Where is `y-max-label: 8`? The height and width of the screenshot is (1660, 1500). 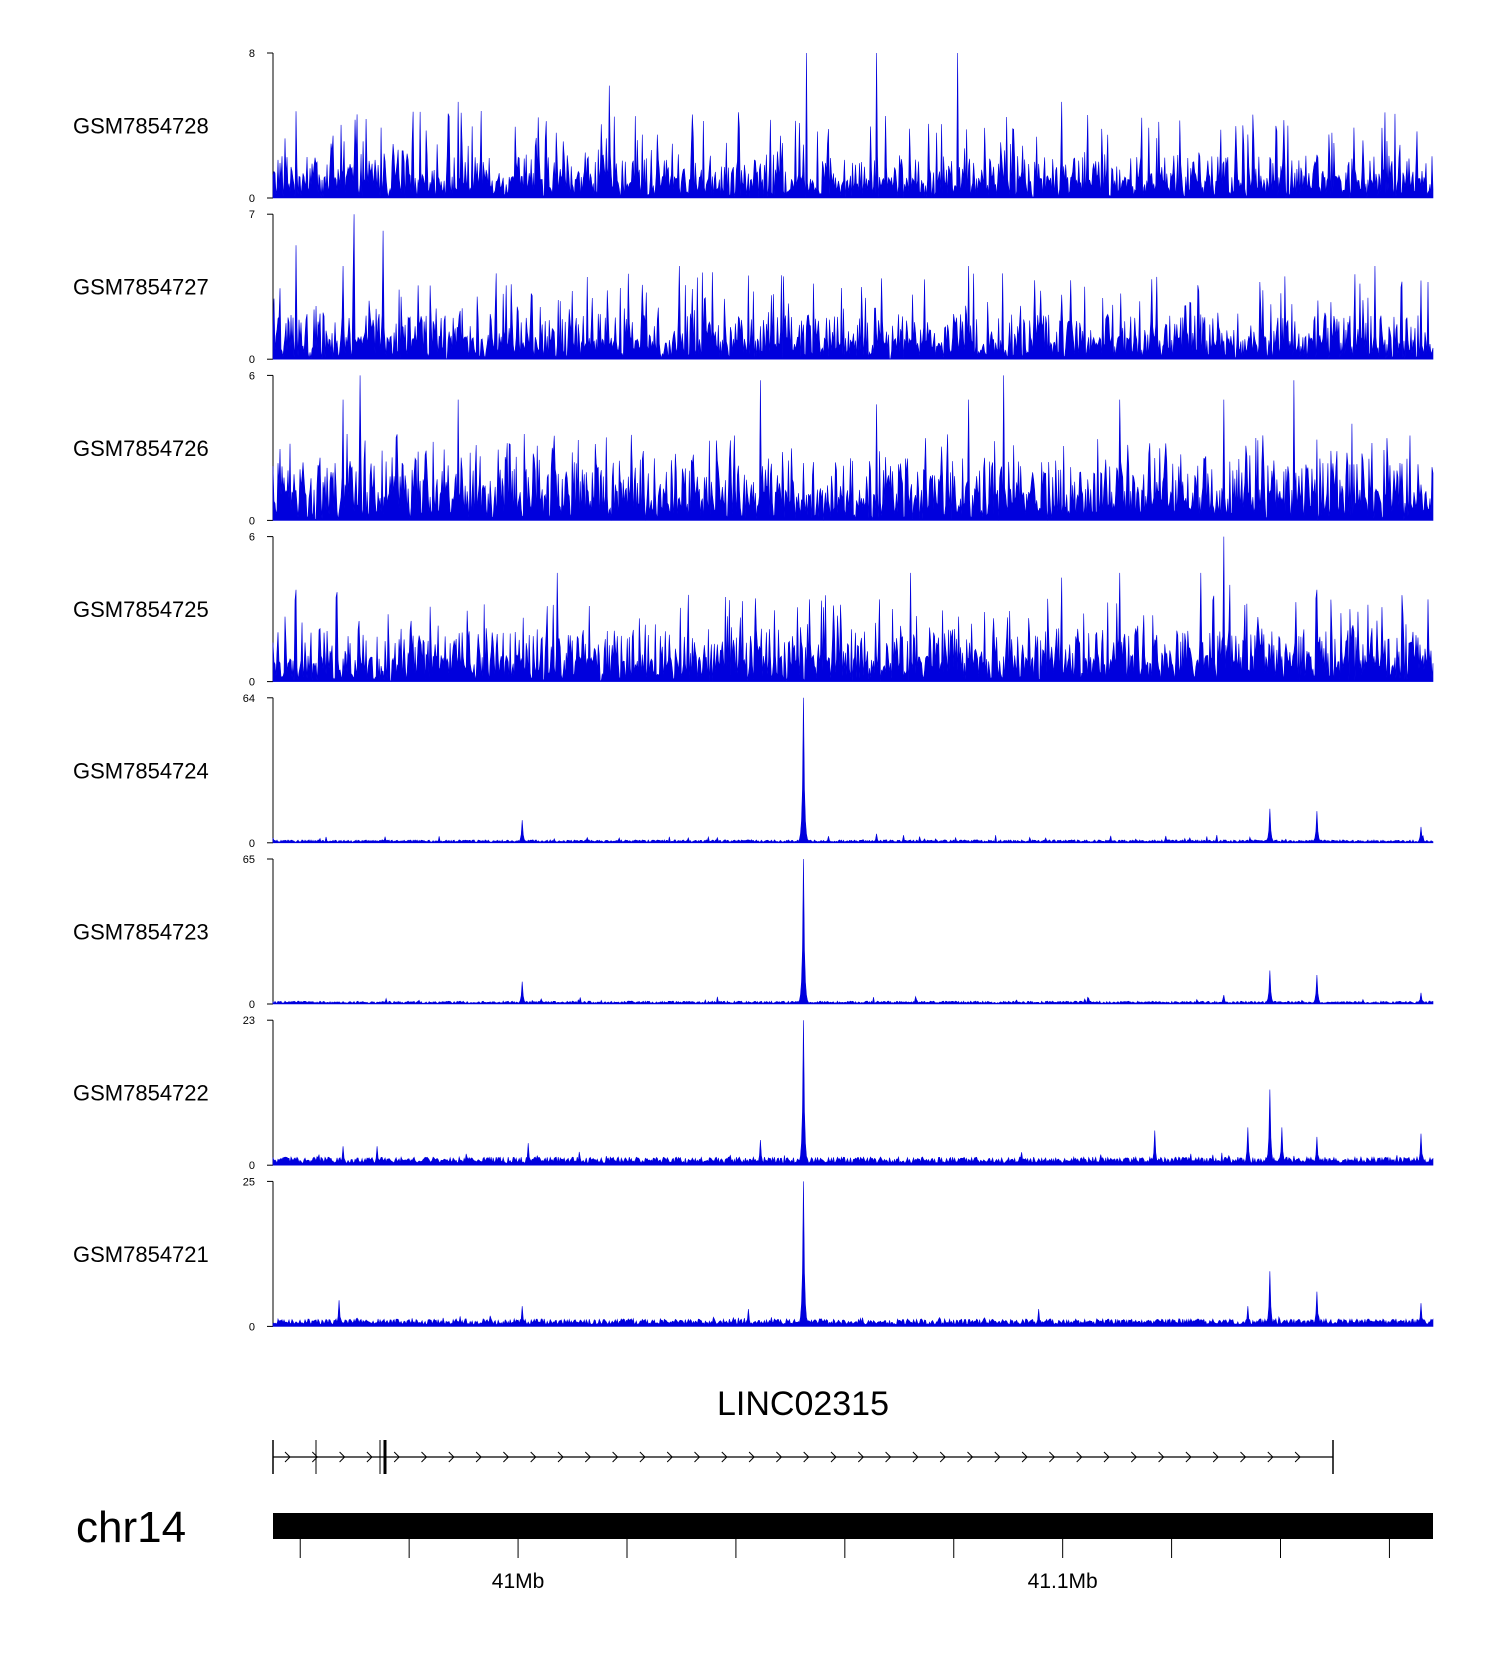
y-max-label: 8 is located at coordinates (252, 54).